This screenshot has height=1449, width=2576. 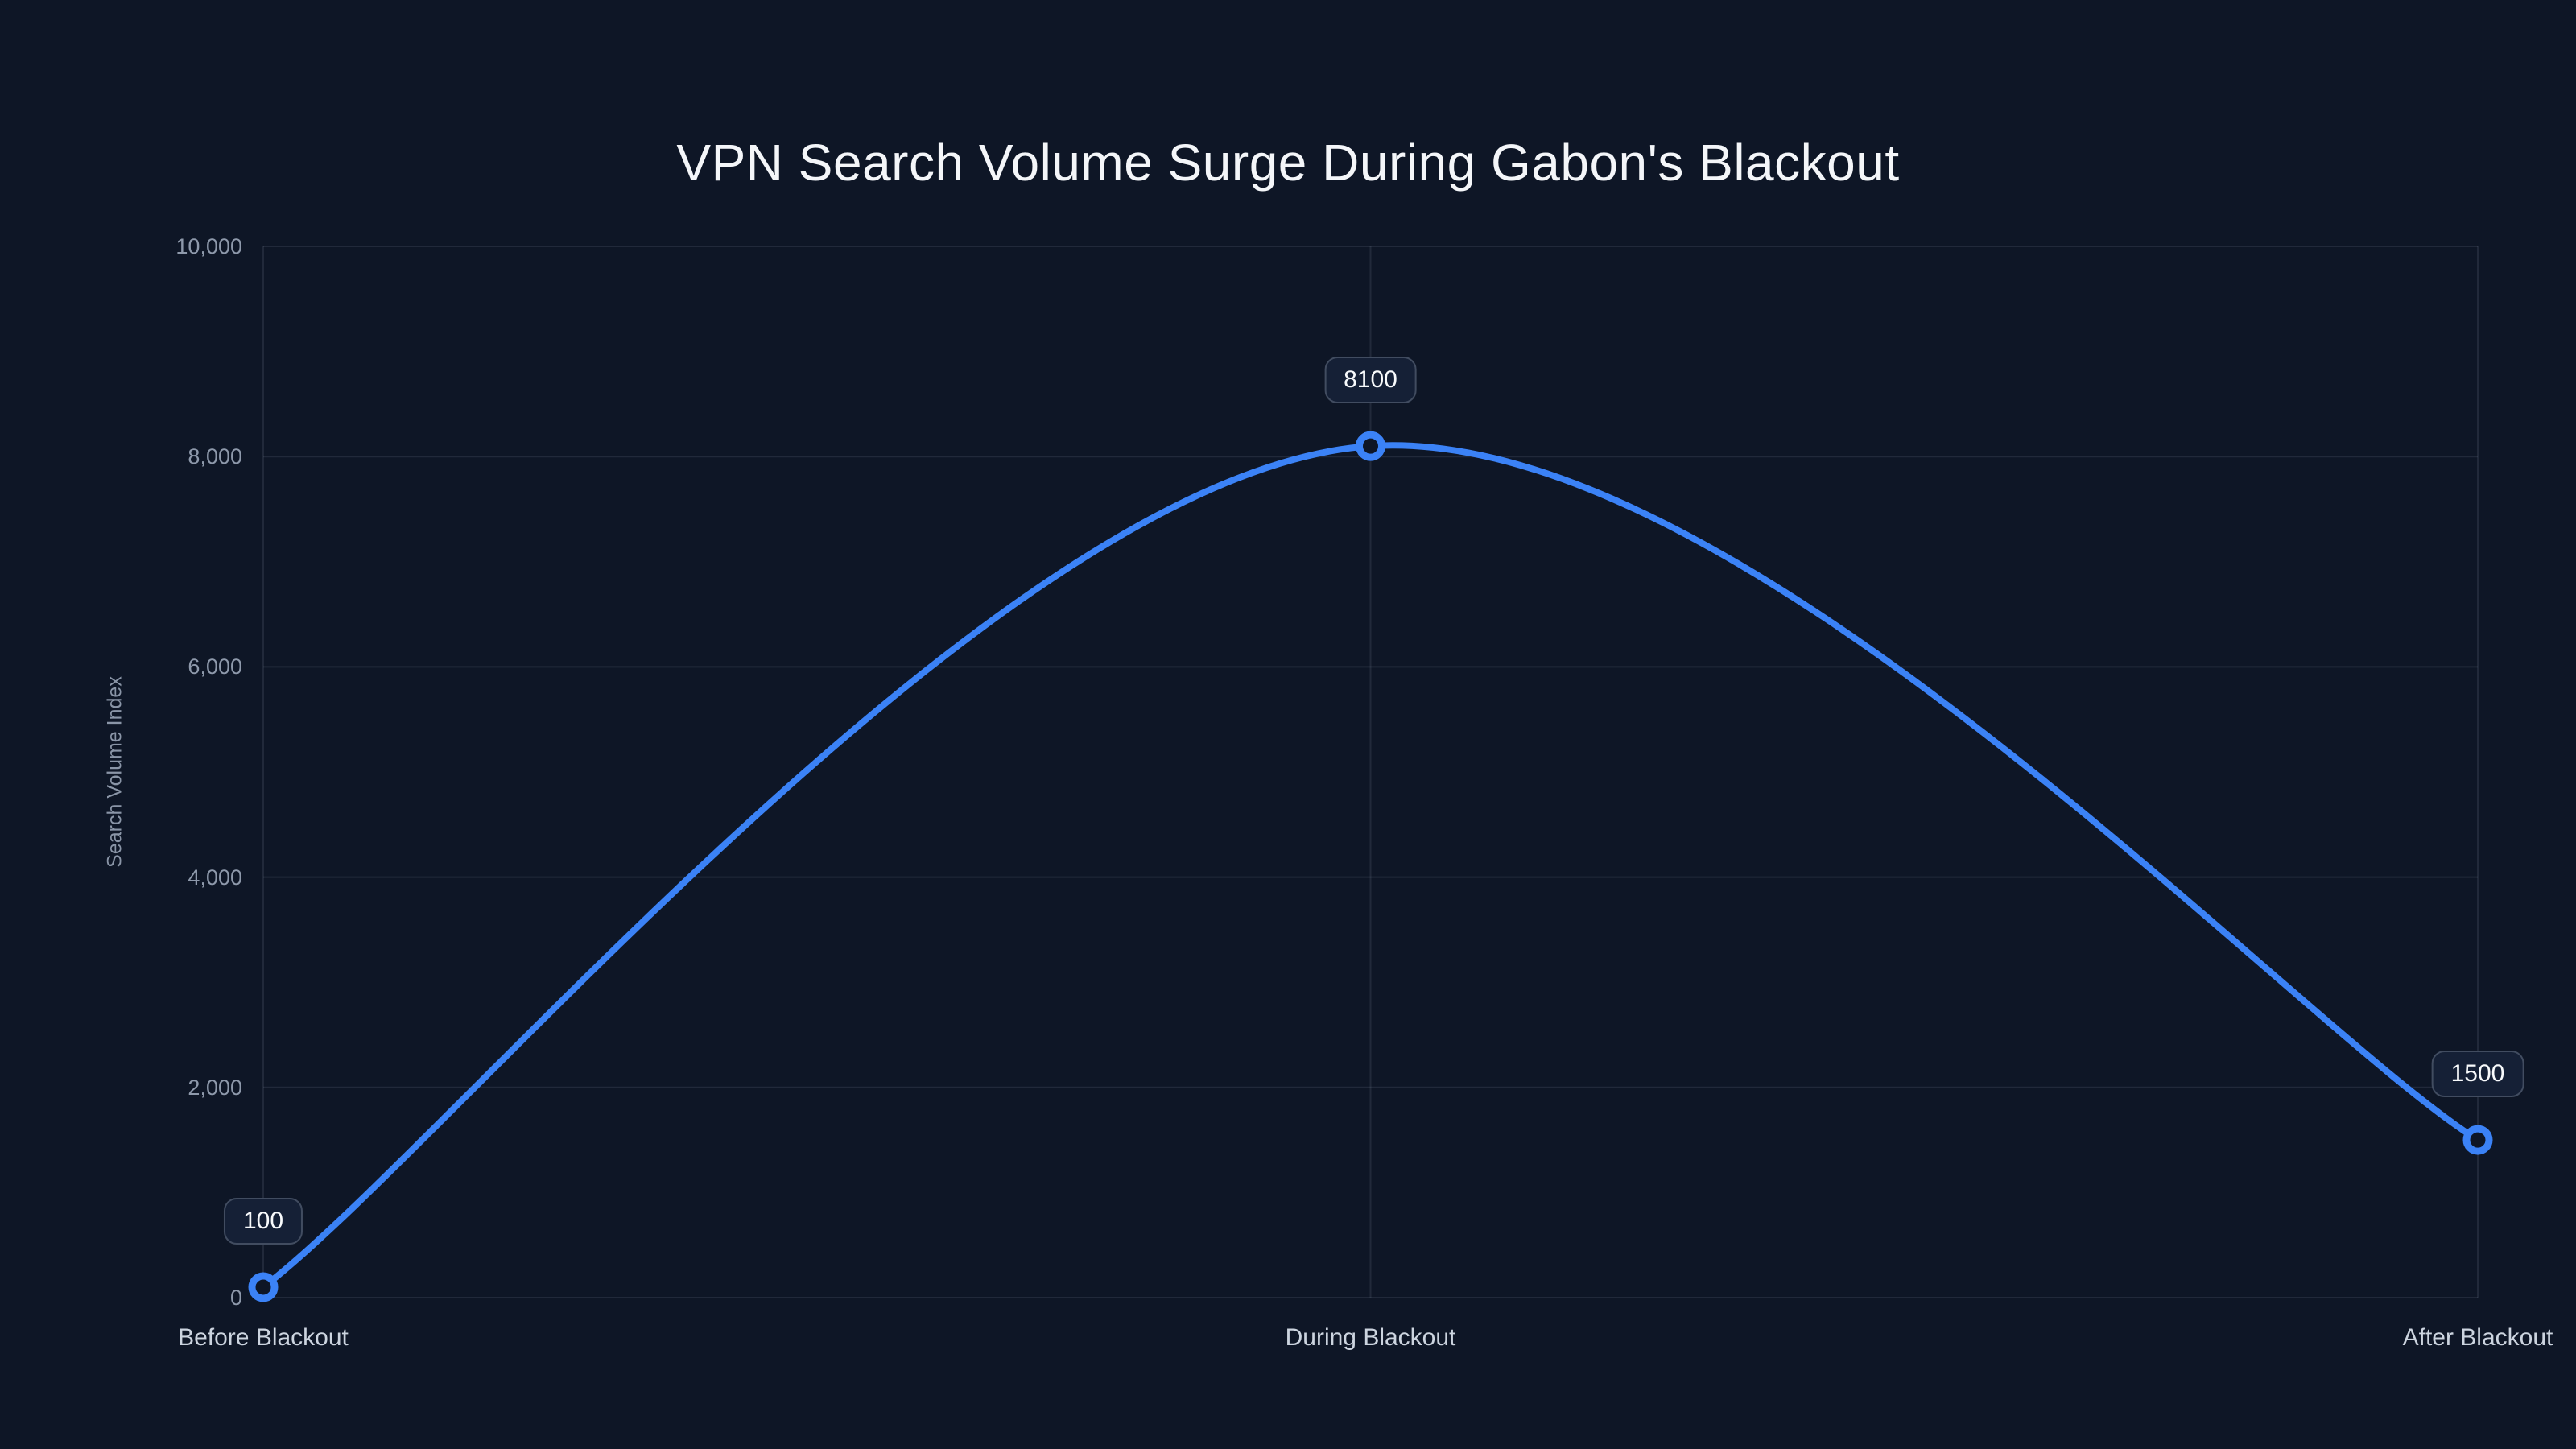 What do you see at coordinates (2477, 1337) in the screenshot?
I see `x-category-label: After Blackout` at bounding box center [2477, 1337].